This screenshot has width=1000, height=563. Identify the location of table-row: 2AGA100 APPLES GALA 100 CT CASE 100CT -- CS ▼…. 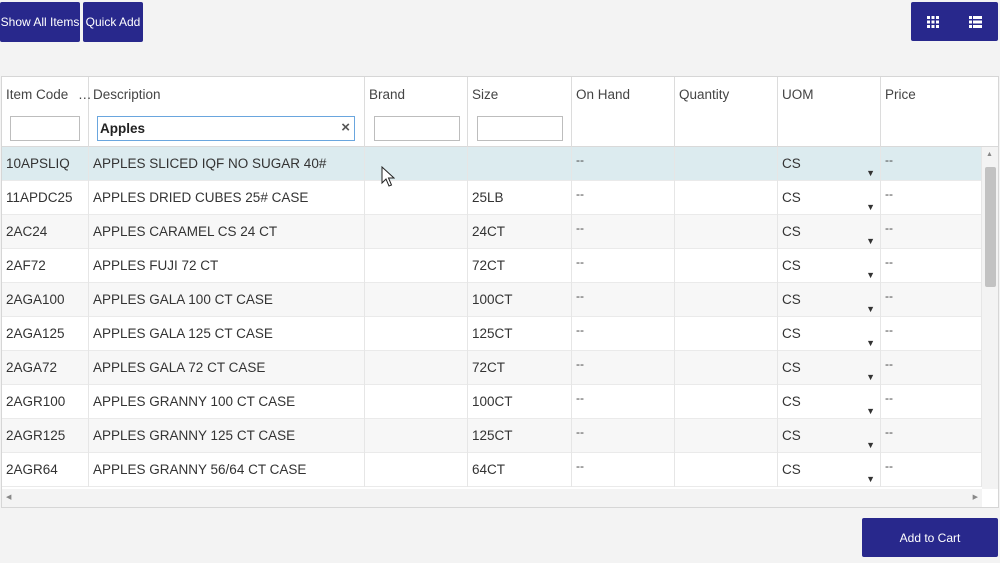
(492, 300).